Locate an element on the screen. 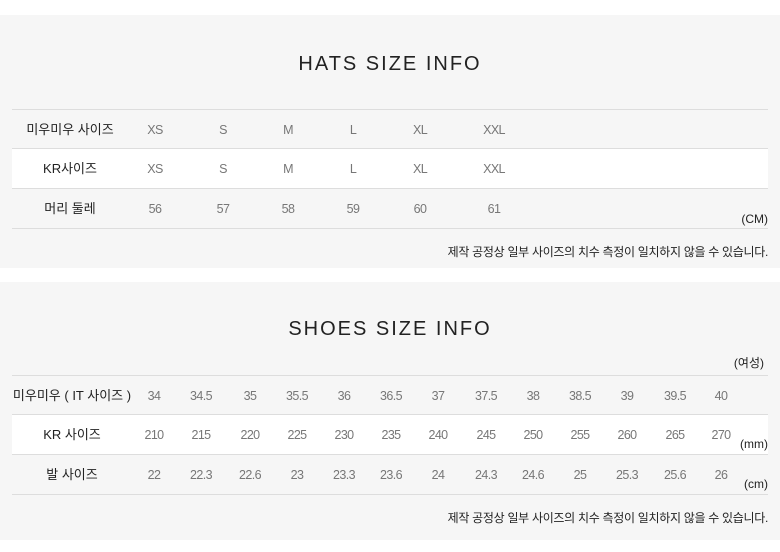  size-cell: 56 is located at coordinates (155, 209).